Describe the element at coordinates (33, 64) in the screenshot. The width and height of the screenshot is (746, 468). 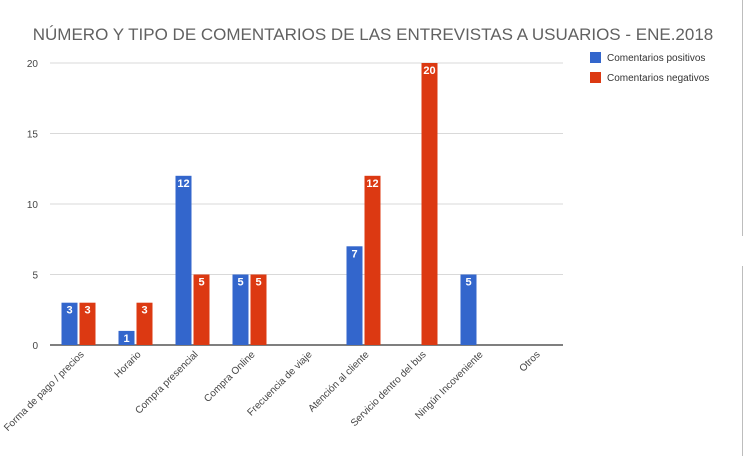
I see `y-tick-label: 20` at that location.